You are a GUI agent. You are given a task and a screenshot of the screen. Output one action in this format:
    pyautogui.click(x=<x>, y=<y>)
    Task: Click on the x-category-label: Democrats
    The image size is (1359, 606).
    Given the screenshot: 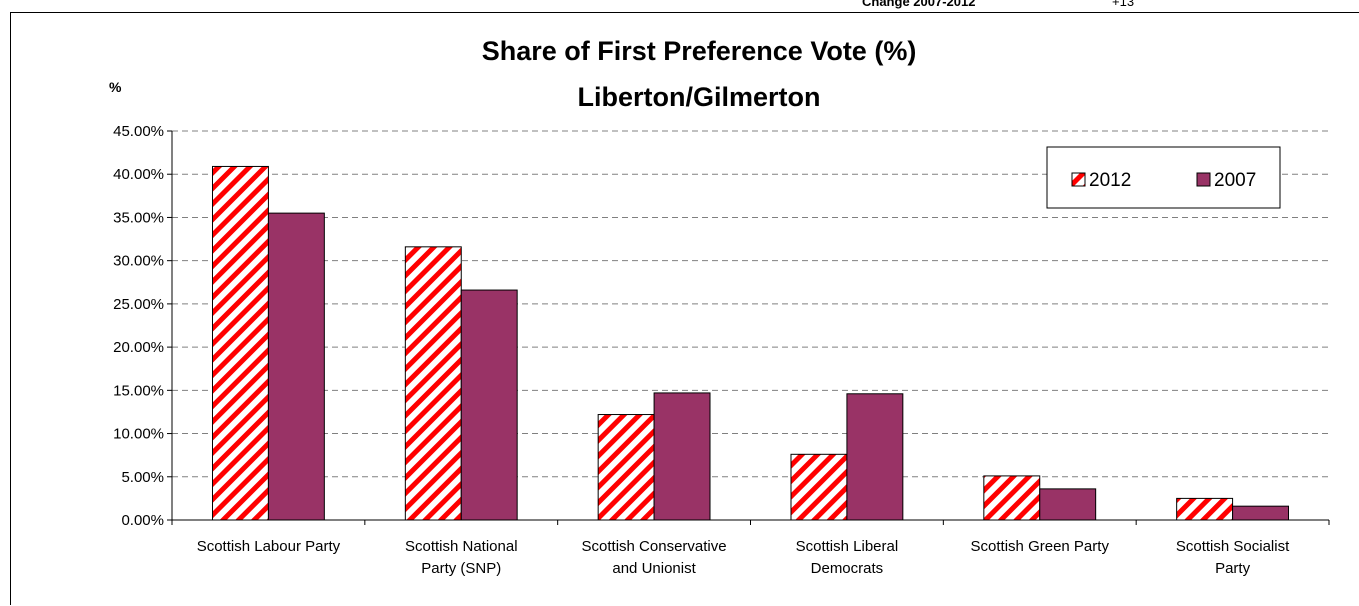 What is the action you would take?
    pyautogui.click(x=847, y=568)
    